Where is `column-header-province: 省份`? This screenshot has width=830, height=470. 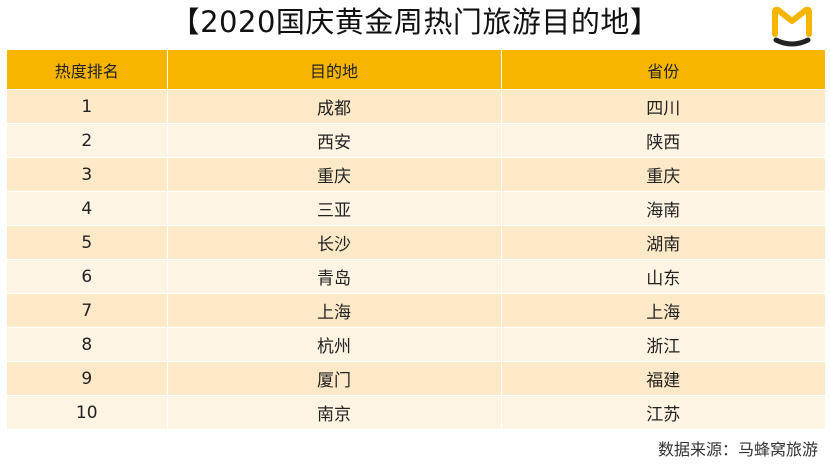 column-header-province: 省份 is located at coordinates (663, 70).